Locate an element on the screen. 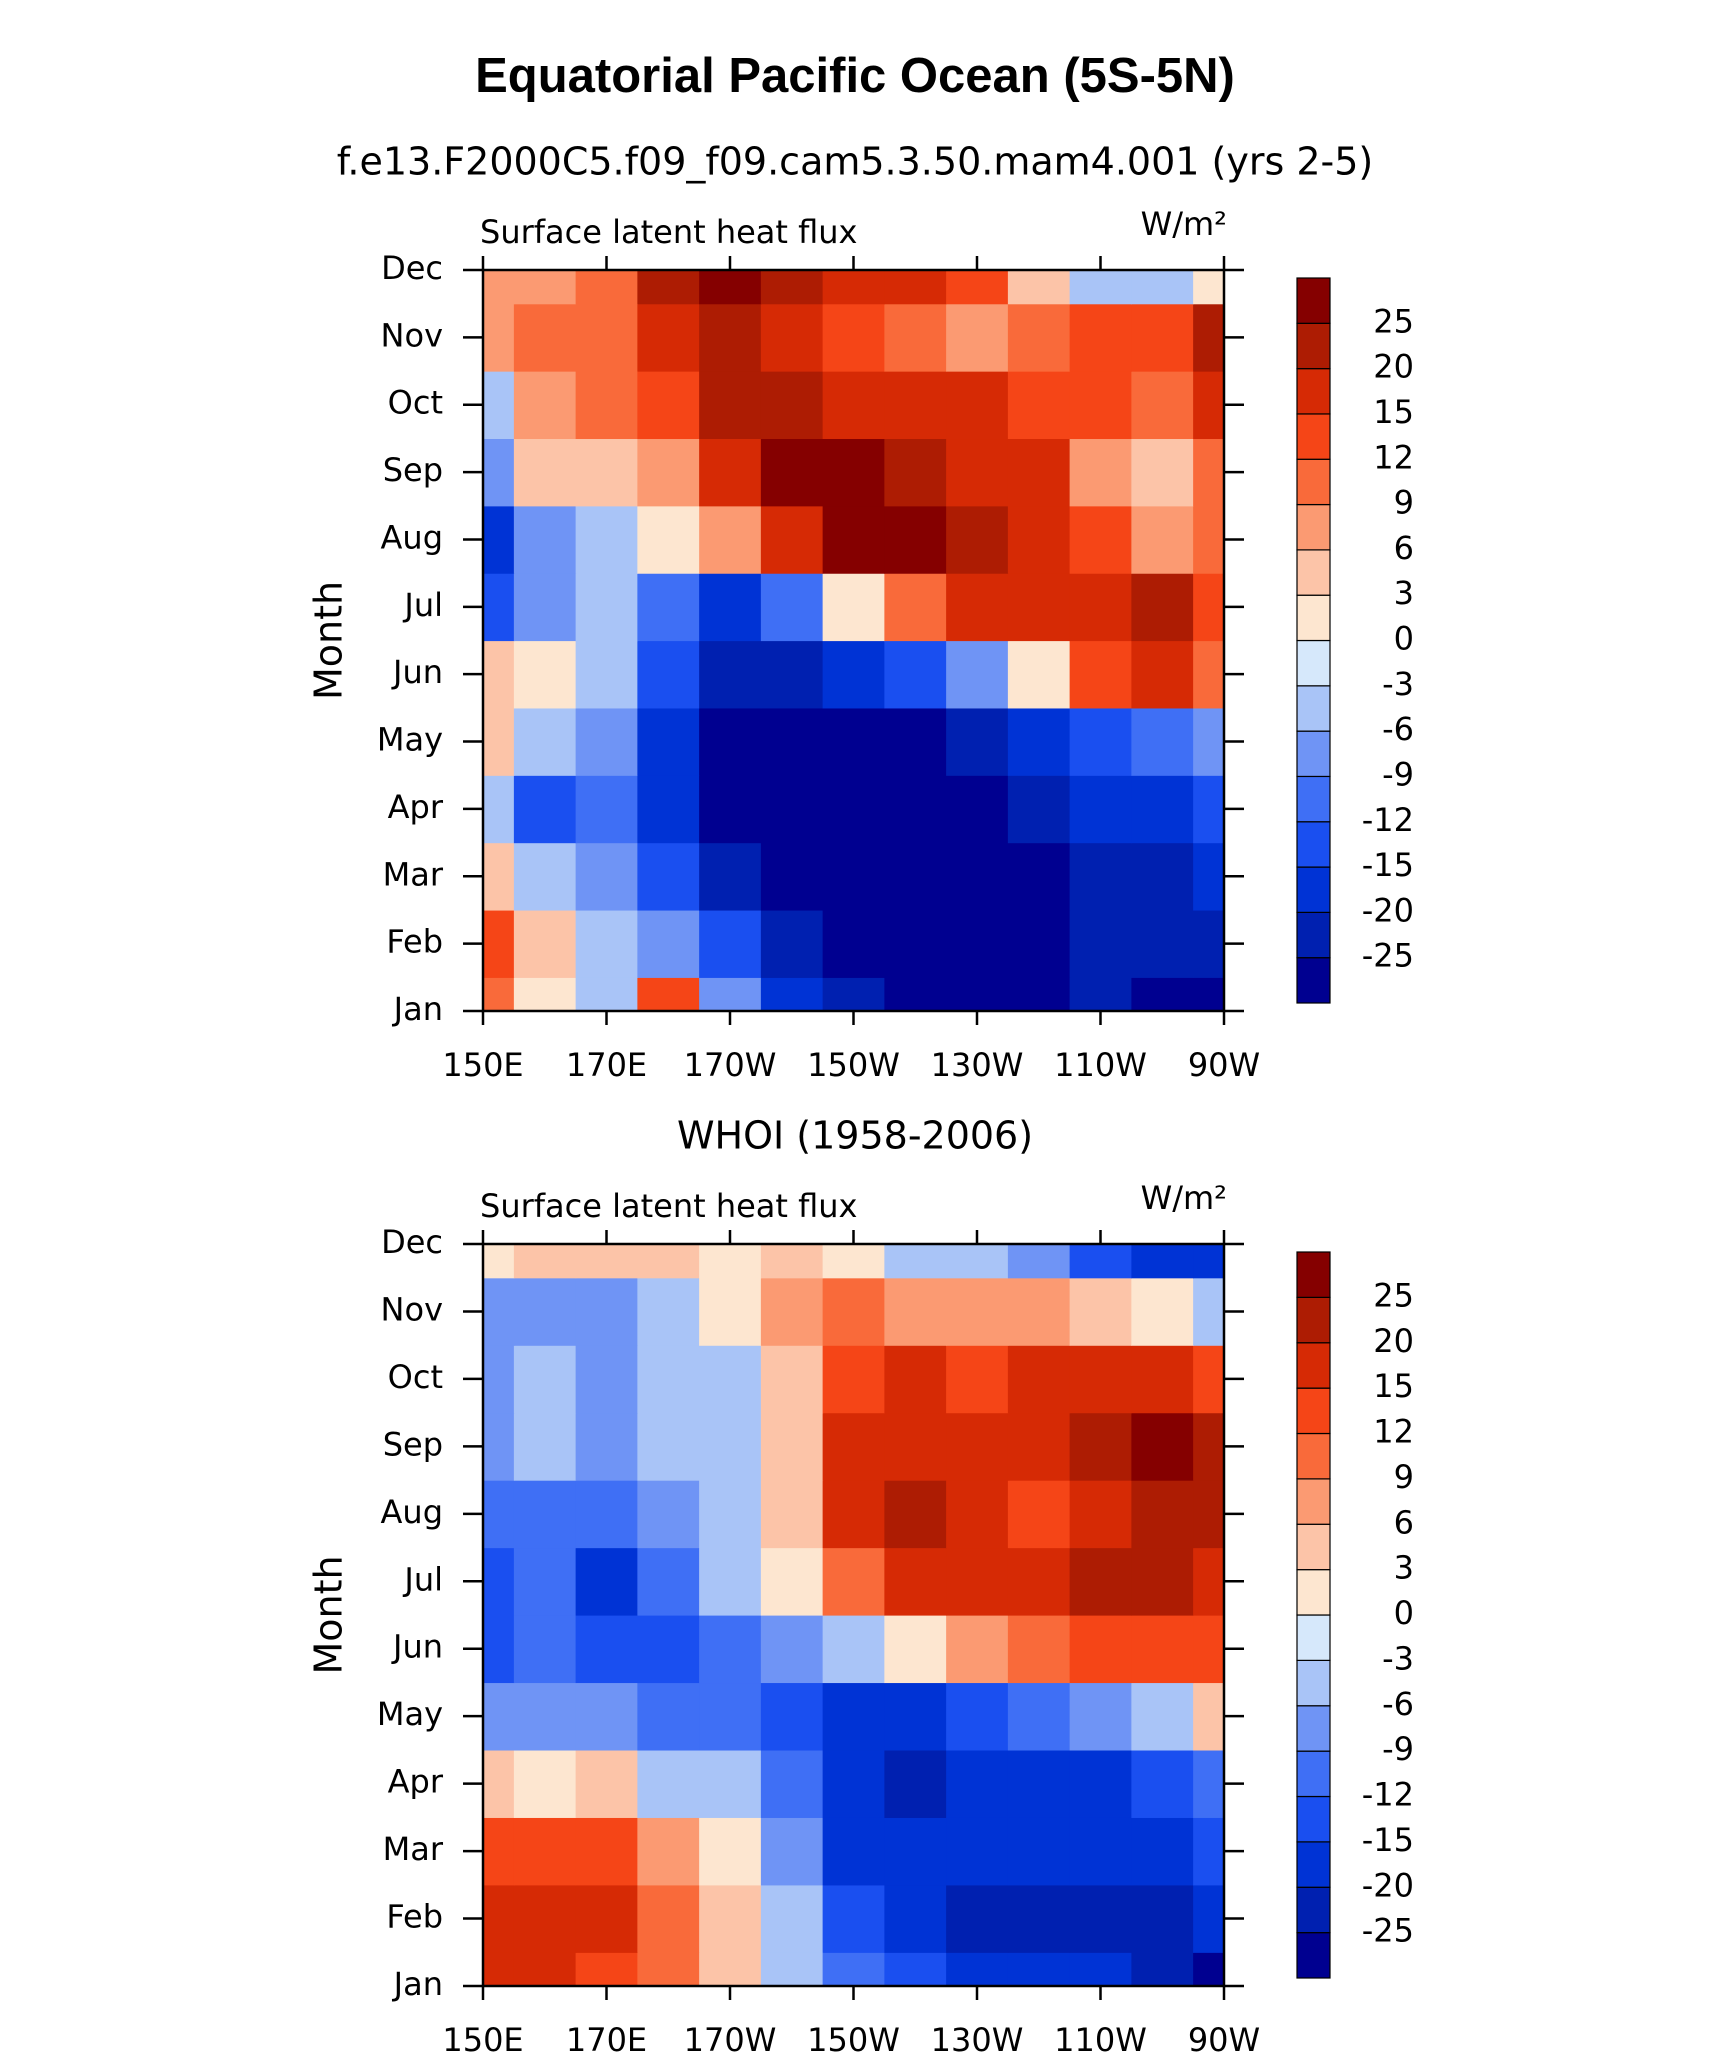 This screenshot has width=1710, height=2066. y-tick-label: Mar is located at coordinates (413, 874).